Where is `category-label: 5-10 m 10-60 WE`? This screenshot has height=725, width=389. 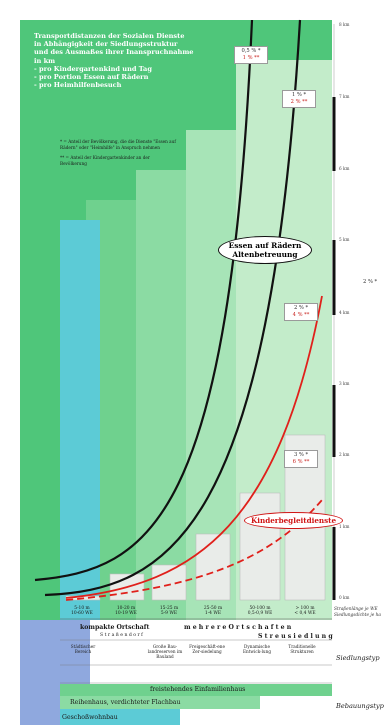 category-label: 5-10 m 10-60 WE is located at coordinates (82, 611).